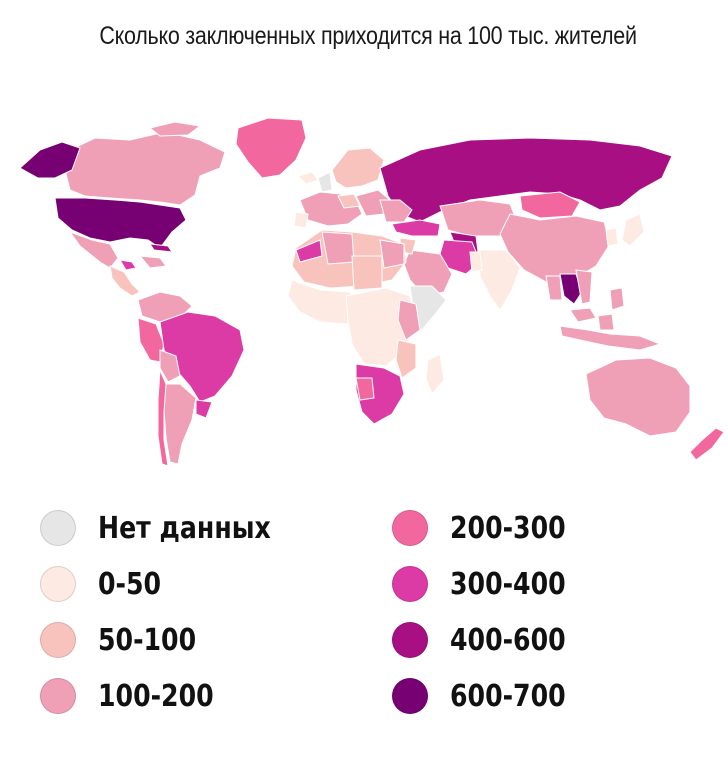 This screenshot has height=772, width=728. What do you see at coordinates (145, 168) in the screenshot?
I see `region-canada` at bounding box center [145, 168].